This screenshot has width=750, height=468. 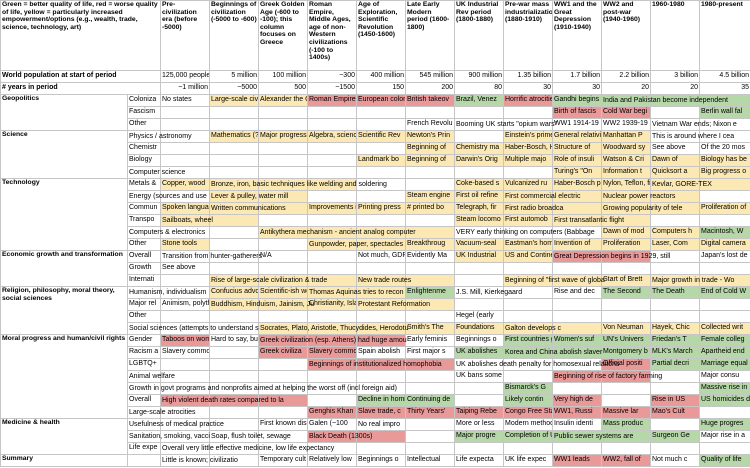 What do you see at coordinates (479, 316) in the screenshot?
I see `cell: Hegel (early` at bounding box center [479, 316].